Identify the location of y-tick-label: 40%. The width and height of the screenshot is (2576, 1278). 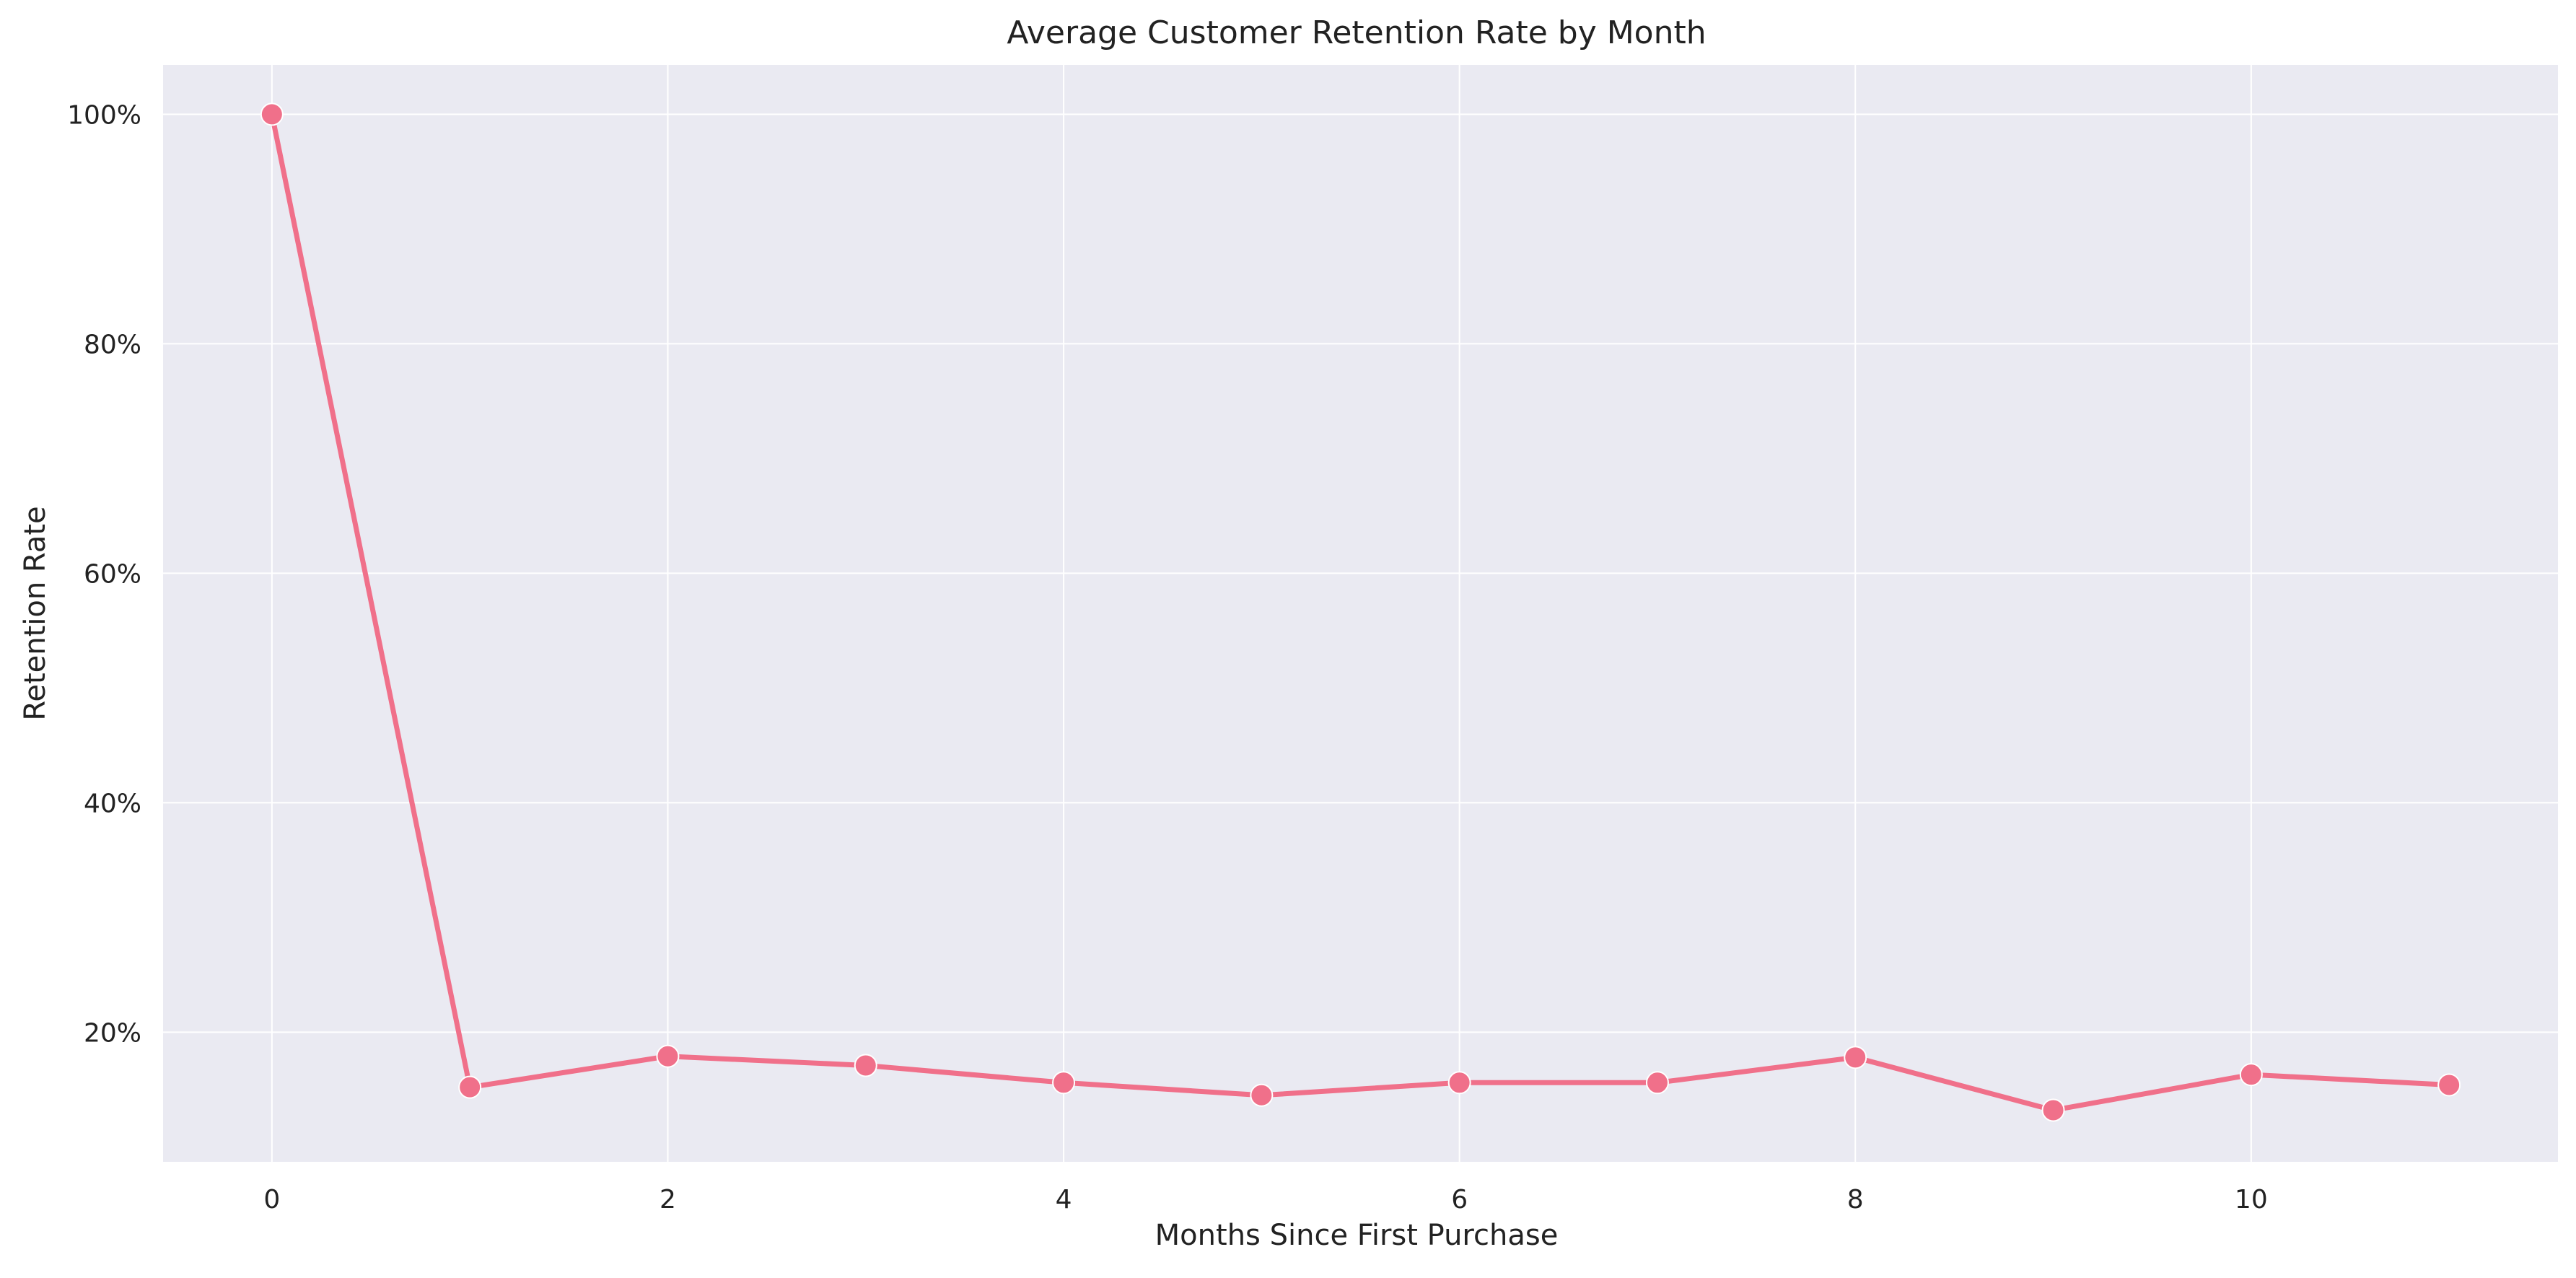
(112, 803).